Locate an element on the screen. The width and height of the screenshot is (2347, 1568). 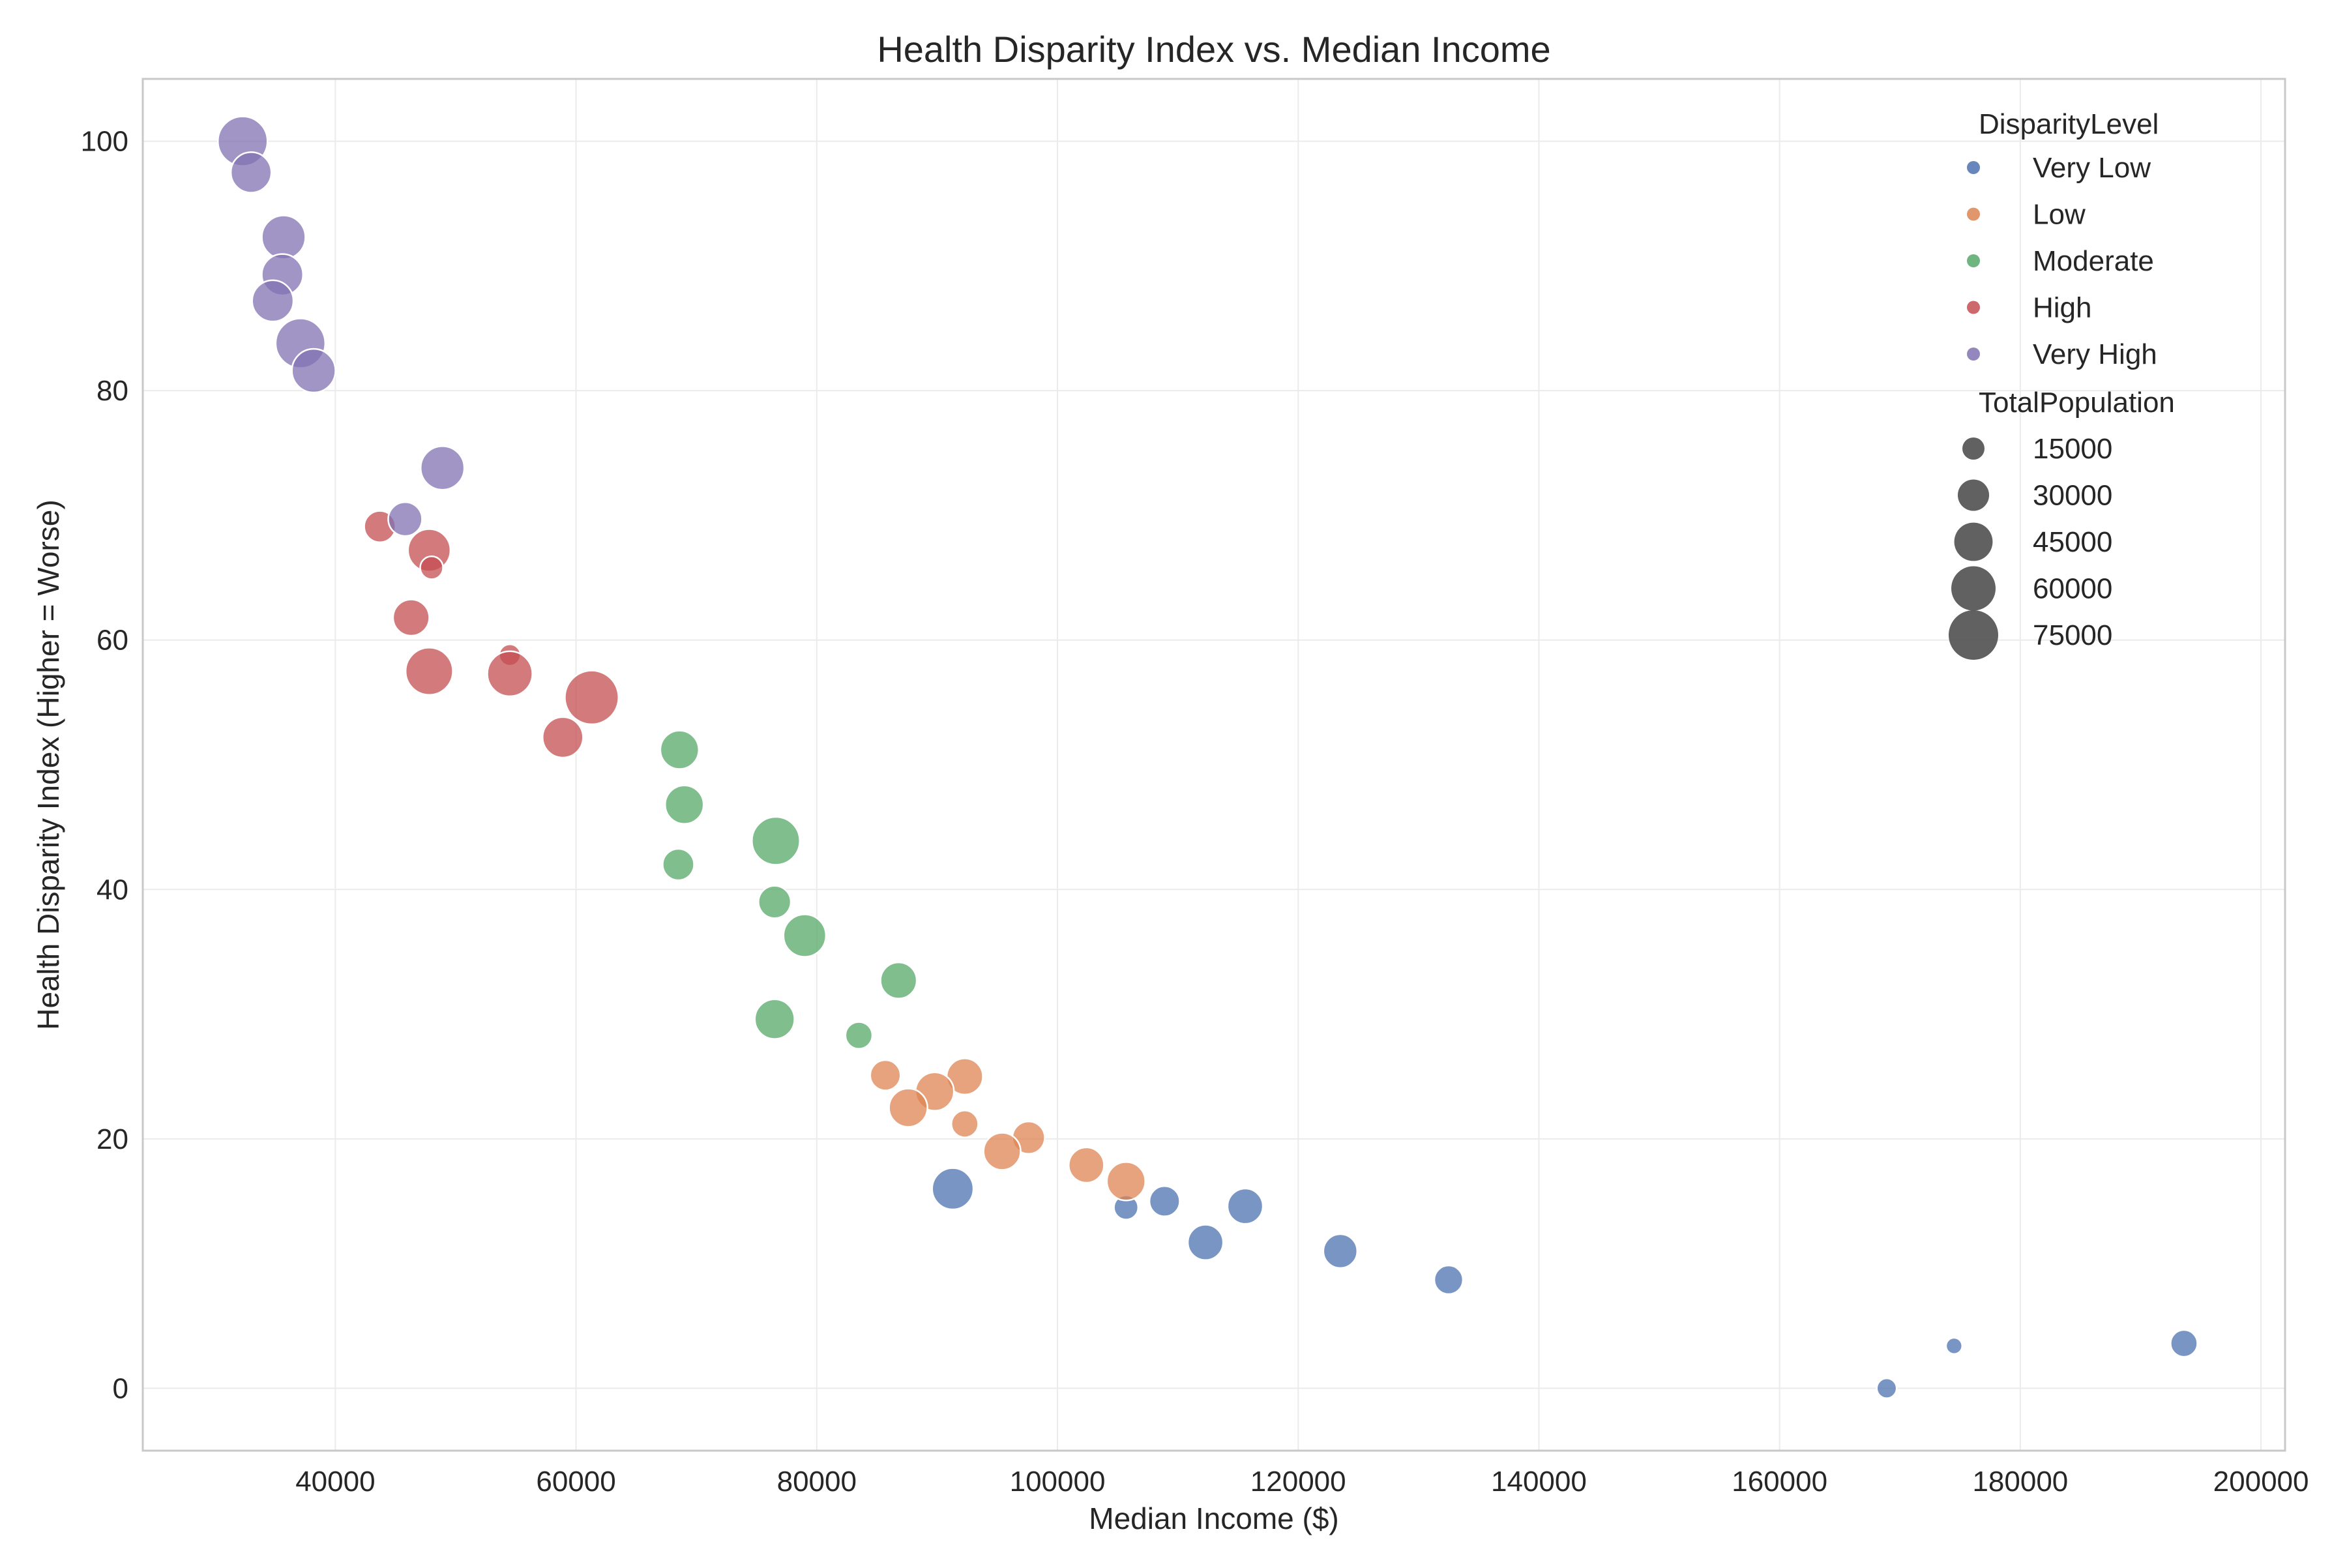
y-tick-label: 80 is located at coordinates (112, 391).